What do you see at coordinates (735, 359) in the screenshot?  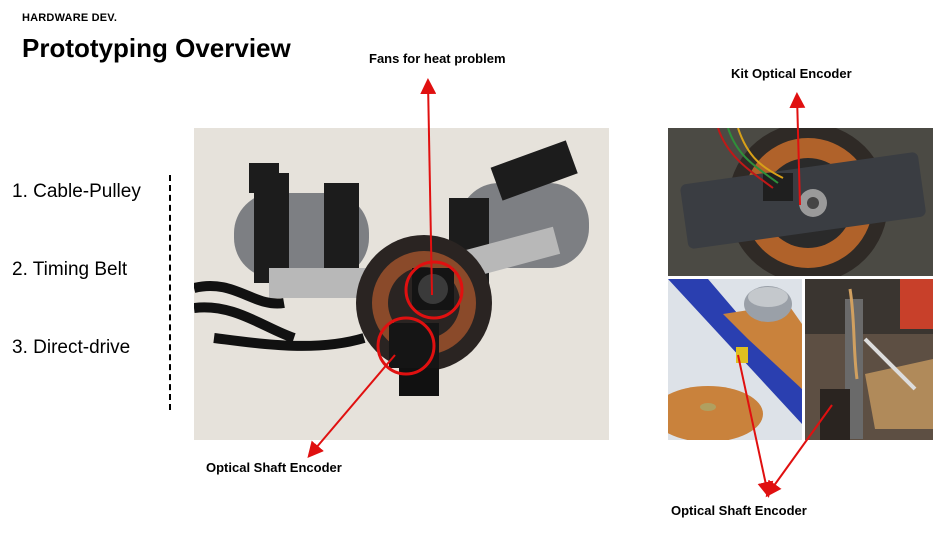 I see `photo-encoder-cad-model` at bounding box center [735, 359].